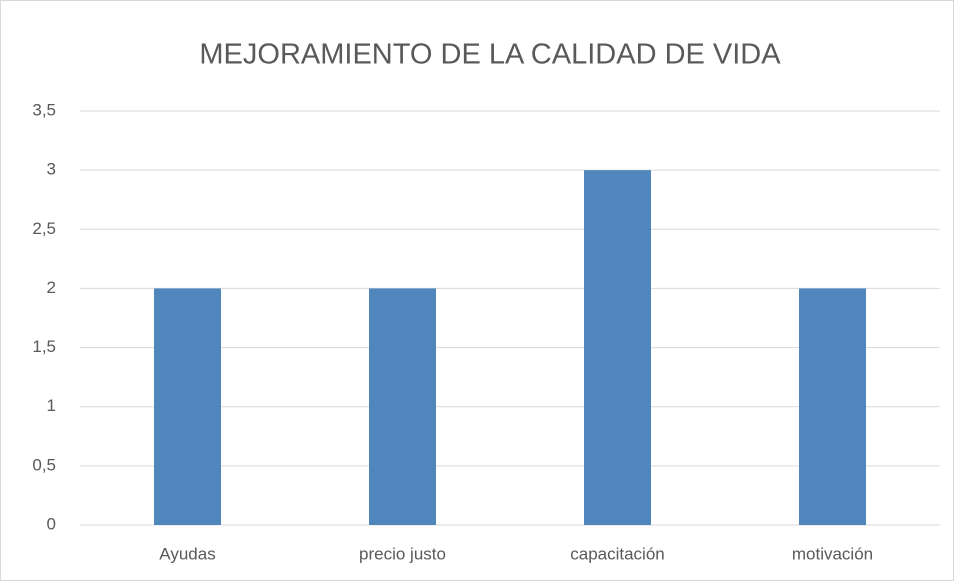  Describe the element at coordinates (51, 169) in the screenshot. I see `y-tick-label: 3` at that location.